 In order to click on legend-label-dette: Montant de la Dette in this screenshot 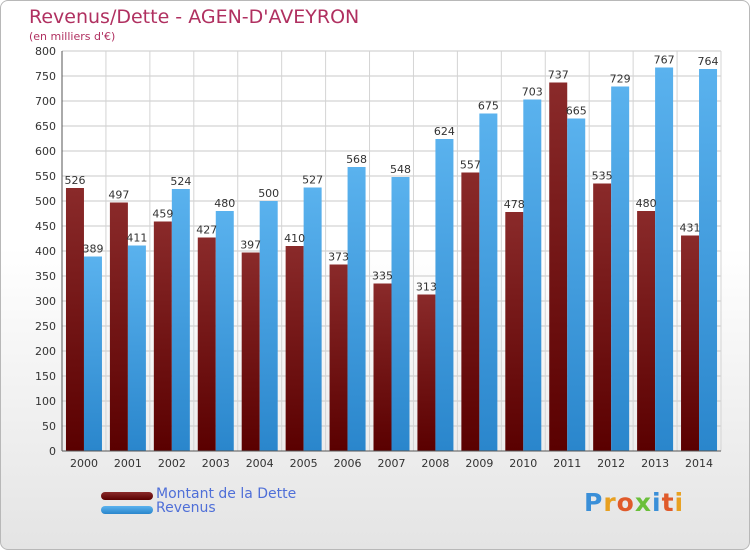, I will do `click(226, 494)`.